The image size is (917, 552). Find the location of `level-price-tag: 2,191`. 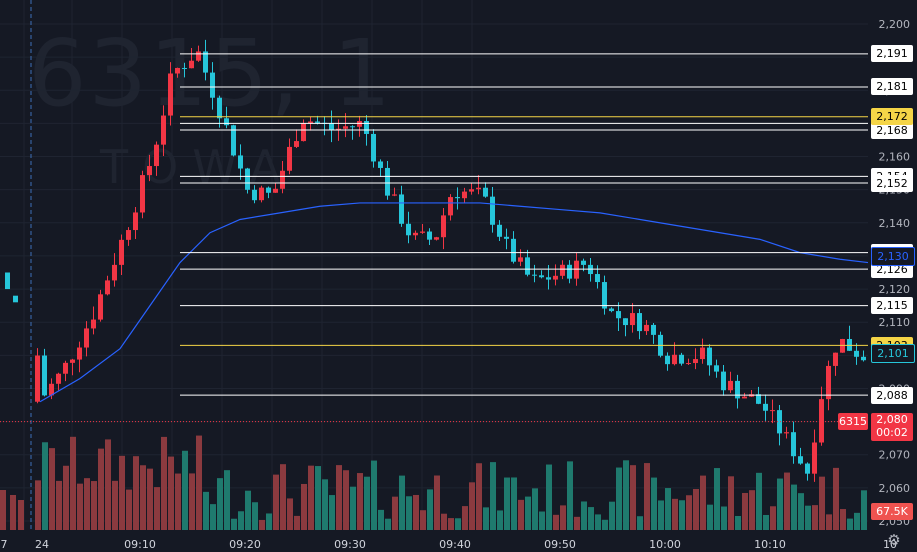

level-price-tag: 2,191 is located at coordinates (892, 54).